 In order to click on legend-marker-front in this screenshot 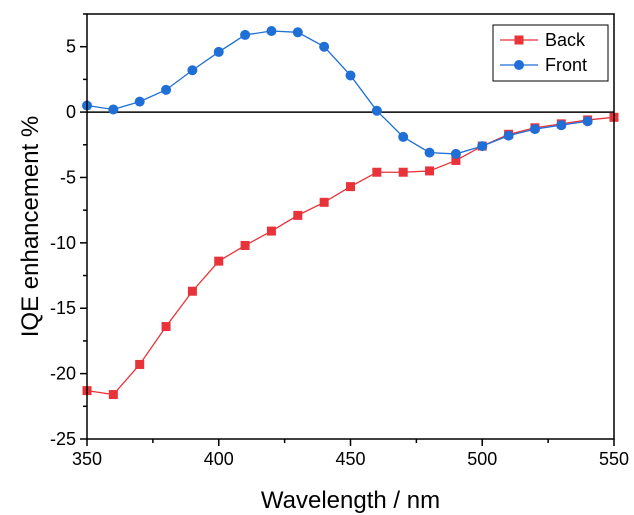, I will do `click(519, 65)`.